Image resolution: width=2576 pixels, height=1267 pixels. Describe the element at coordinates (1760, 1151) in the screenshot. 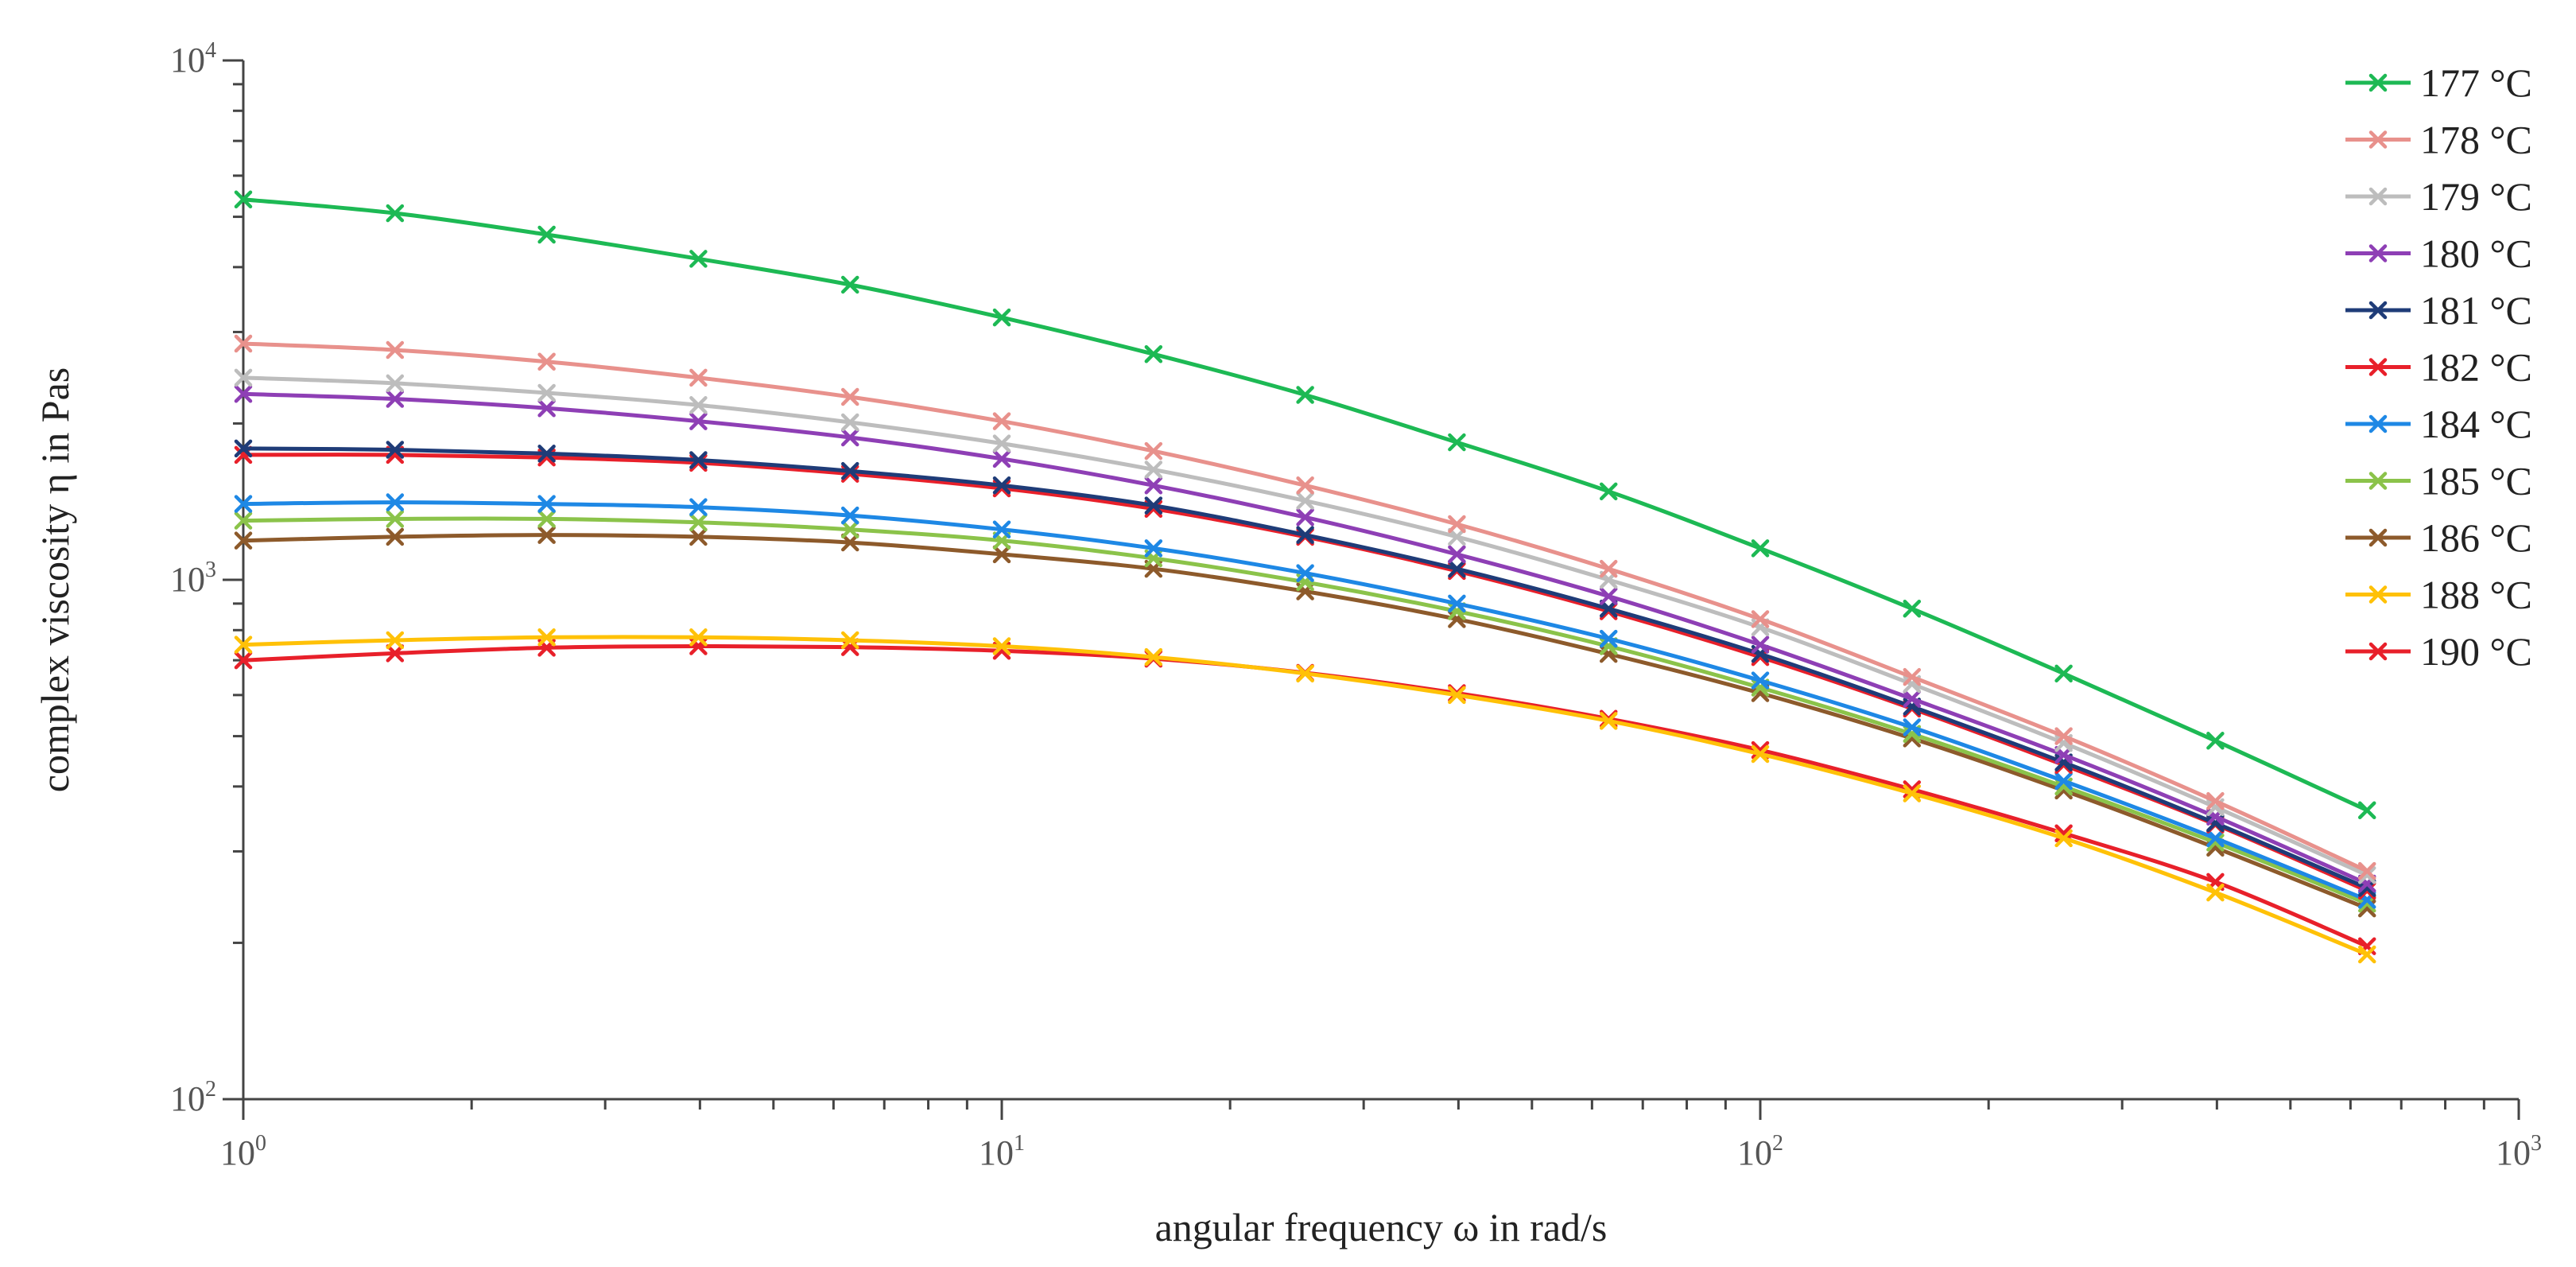

I see `x-tick-label: 10²` at that location.